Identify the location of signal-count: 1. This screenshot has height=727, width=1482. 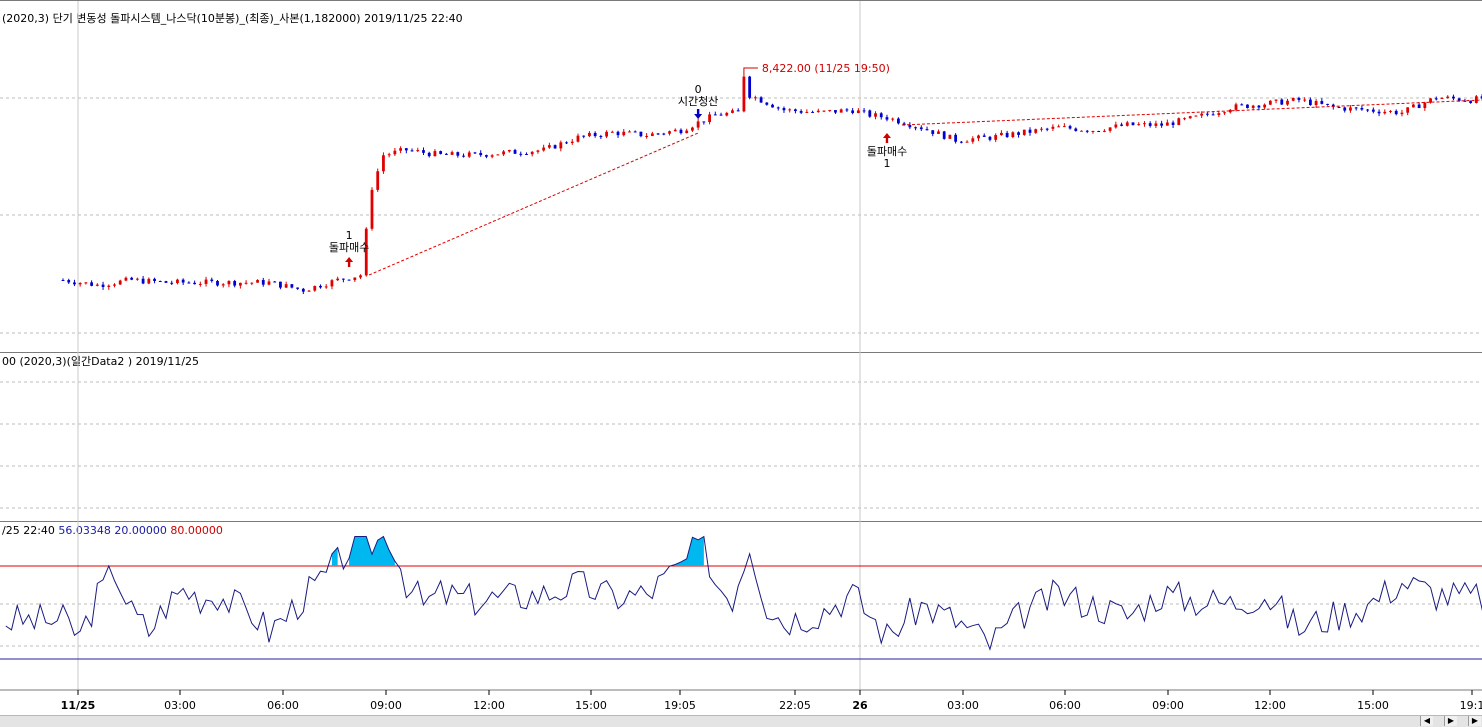
(349, 235).